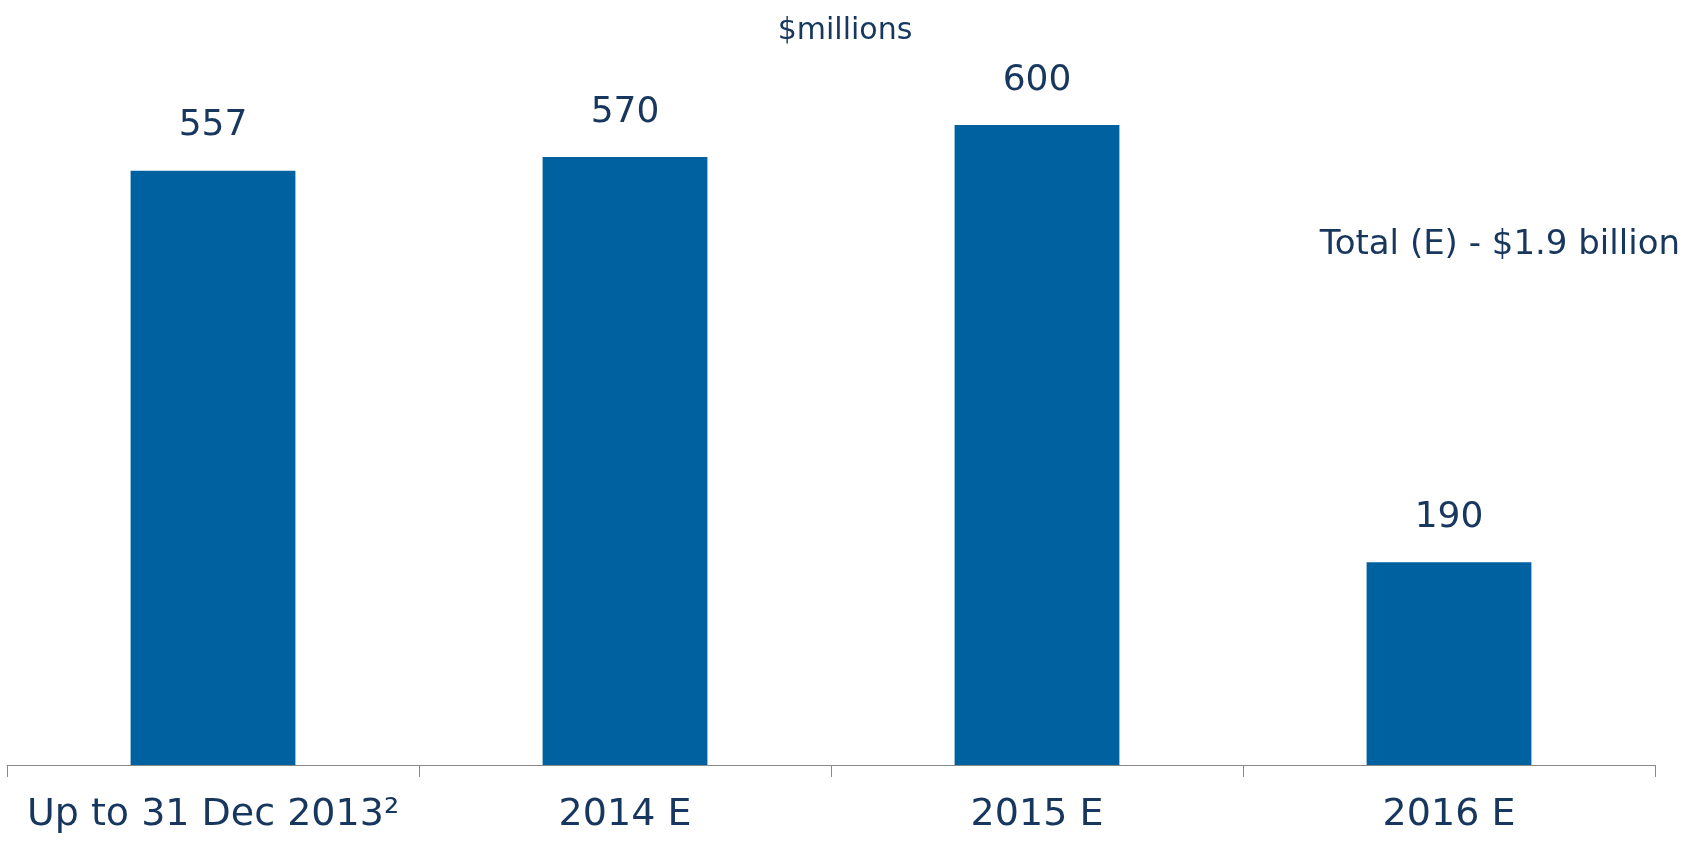 This screenshot has width=1690, height=850. I want to click on data-label: 570, so click(625, 109).